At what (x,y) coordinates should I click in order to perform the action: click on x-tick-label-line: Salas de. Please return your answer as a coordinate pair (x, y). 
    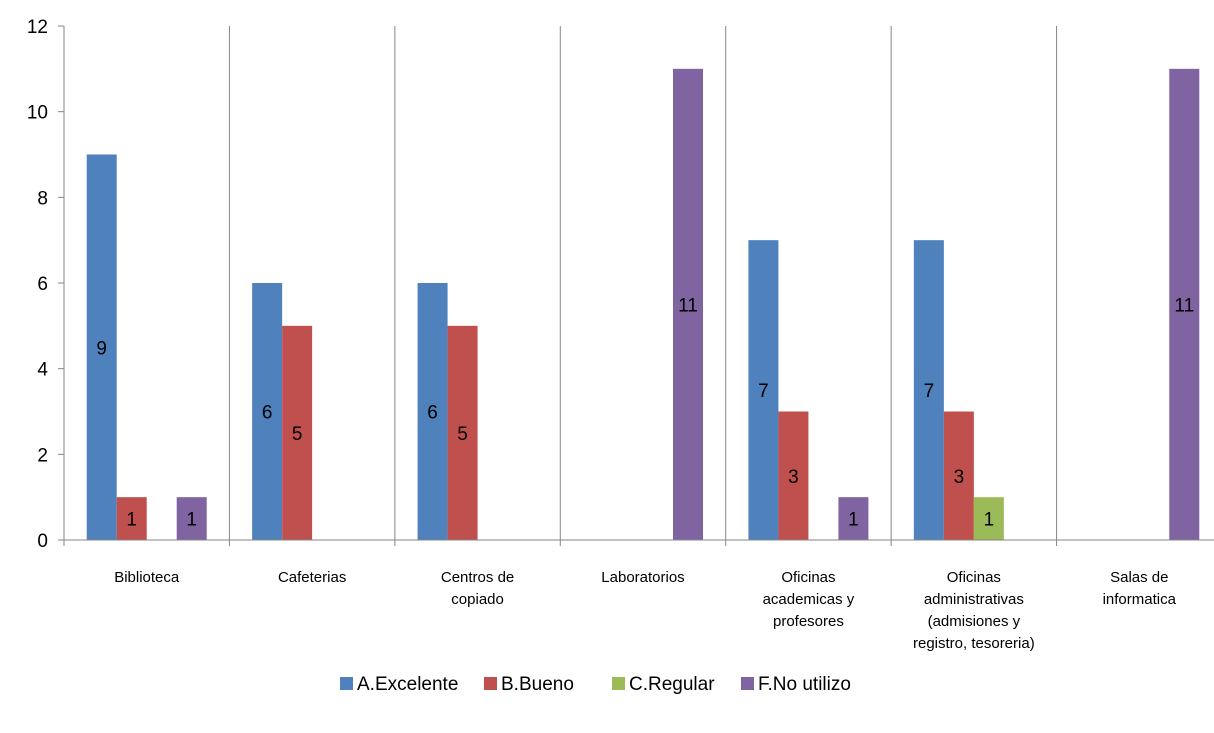
    Looking at the image, I should click on (1139, 577).